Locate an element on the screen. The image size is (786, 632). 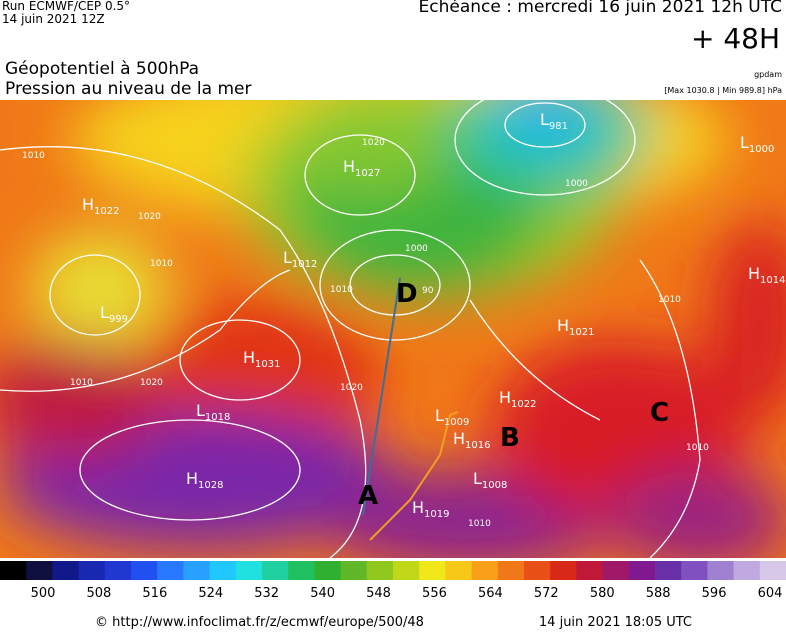
pressure-center: L1000 is located at coordinates (757, 144).